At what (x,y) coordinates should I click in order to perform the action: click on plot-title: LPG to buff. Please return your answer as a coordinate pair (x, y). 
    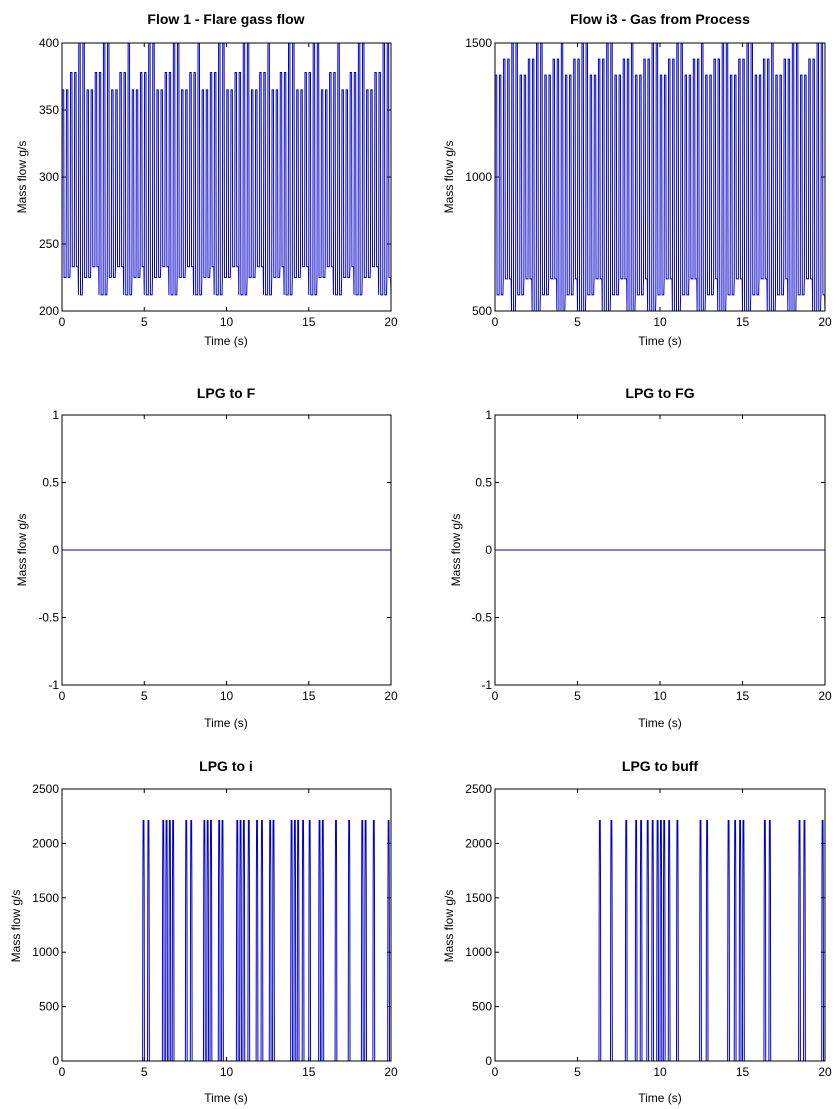
    Looking at the image, I should click on (660, 766).